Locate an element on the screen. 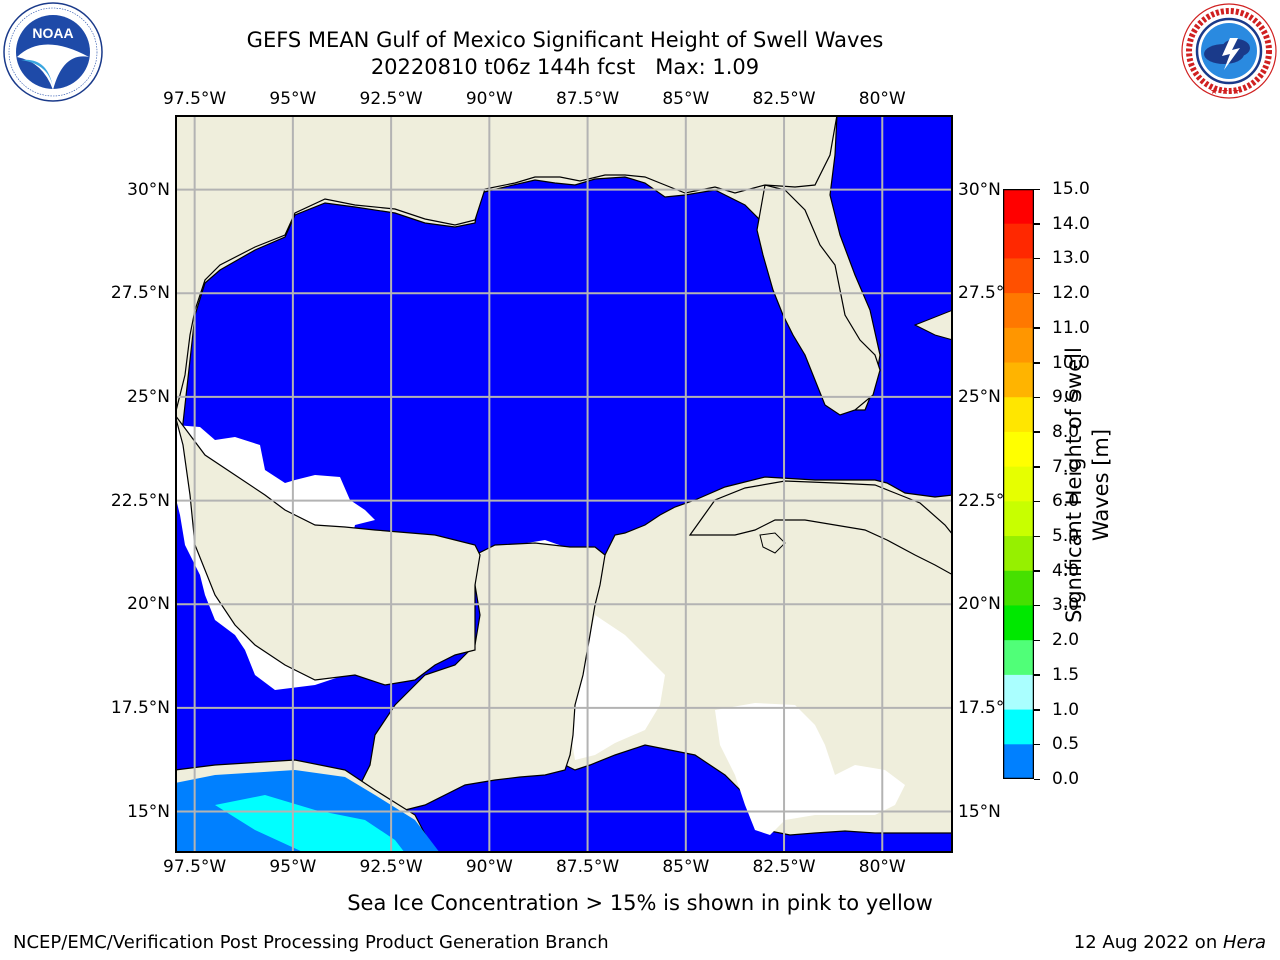 The image size is (1280, 960). cuba is located at coordinates (821, 528).